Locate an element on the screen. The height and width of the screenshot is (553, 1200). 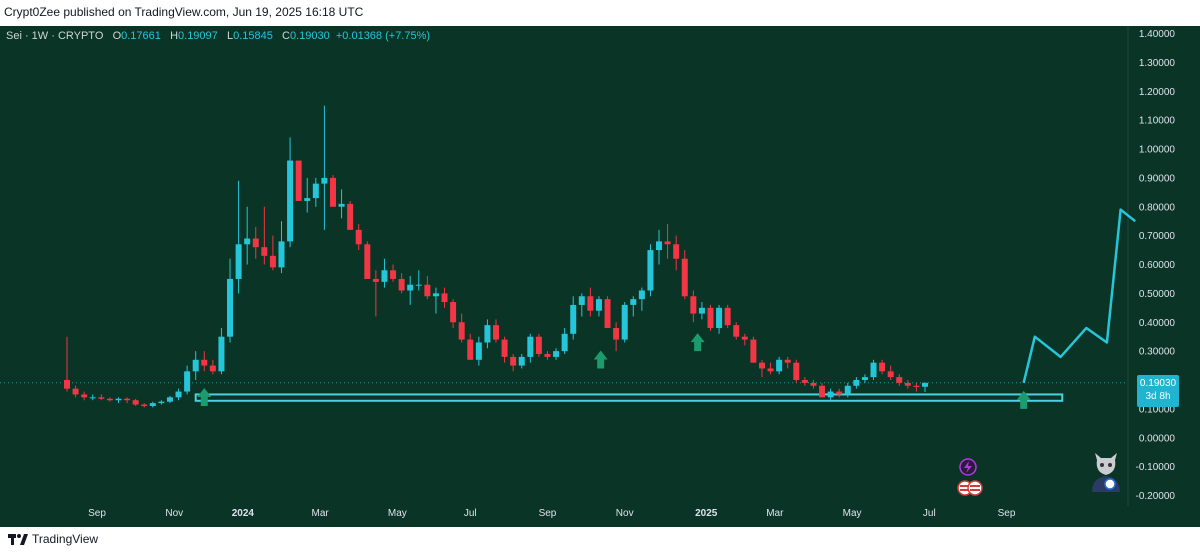
author-avatar is located at coordinates (1106, 471).